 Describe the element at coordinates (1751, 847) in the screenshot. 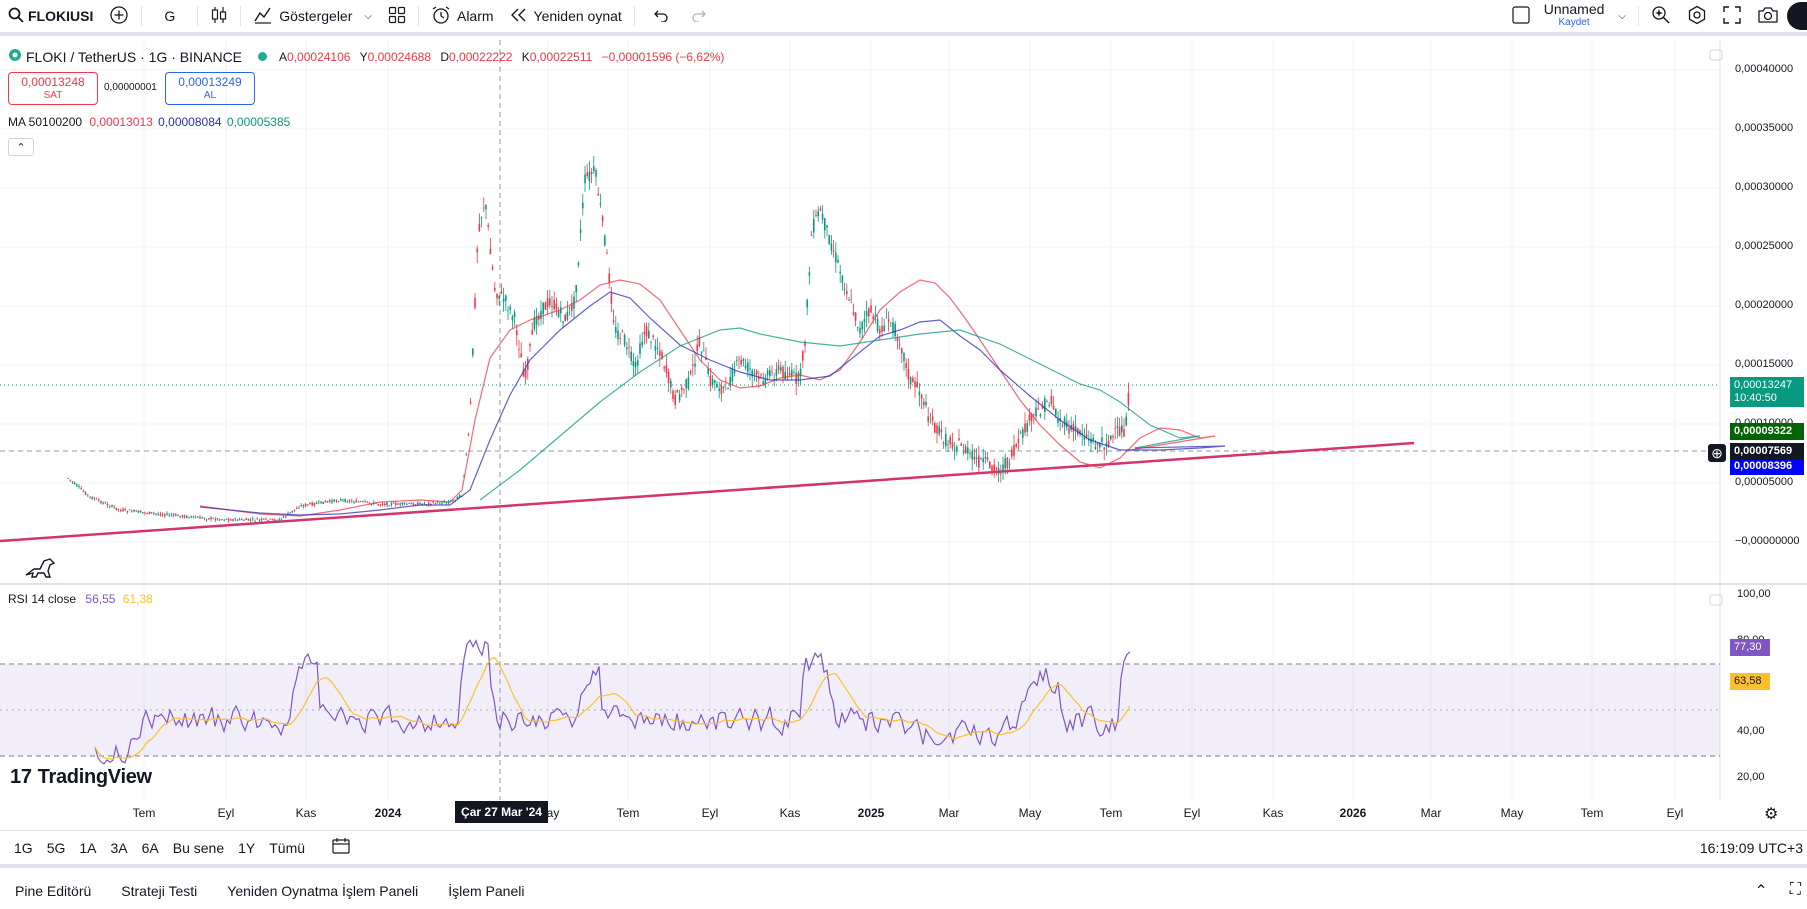

I see `clock: 16:19:09 UTC+3` at that location.